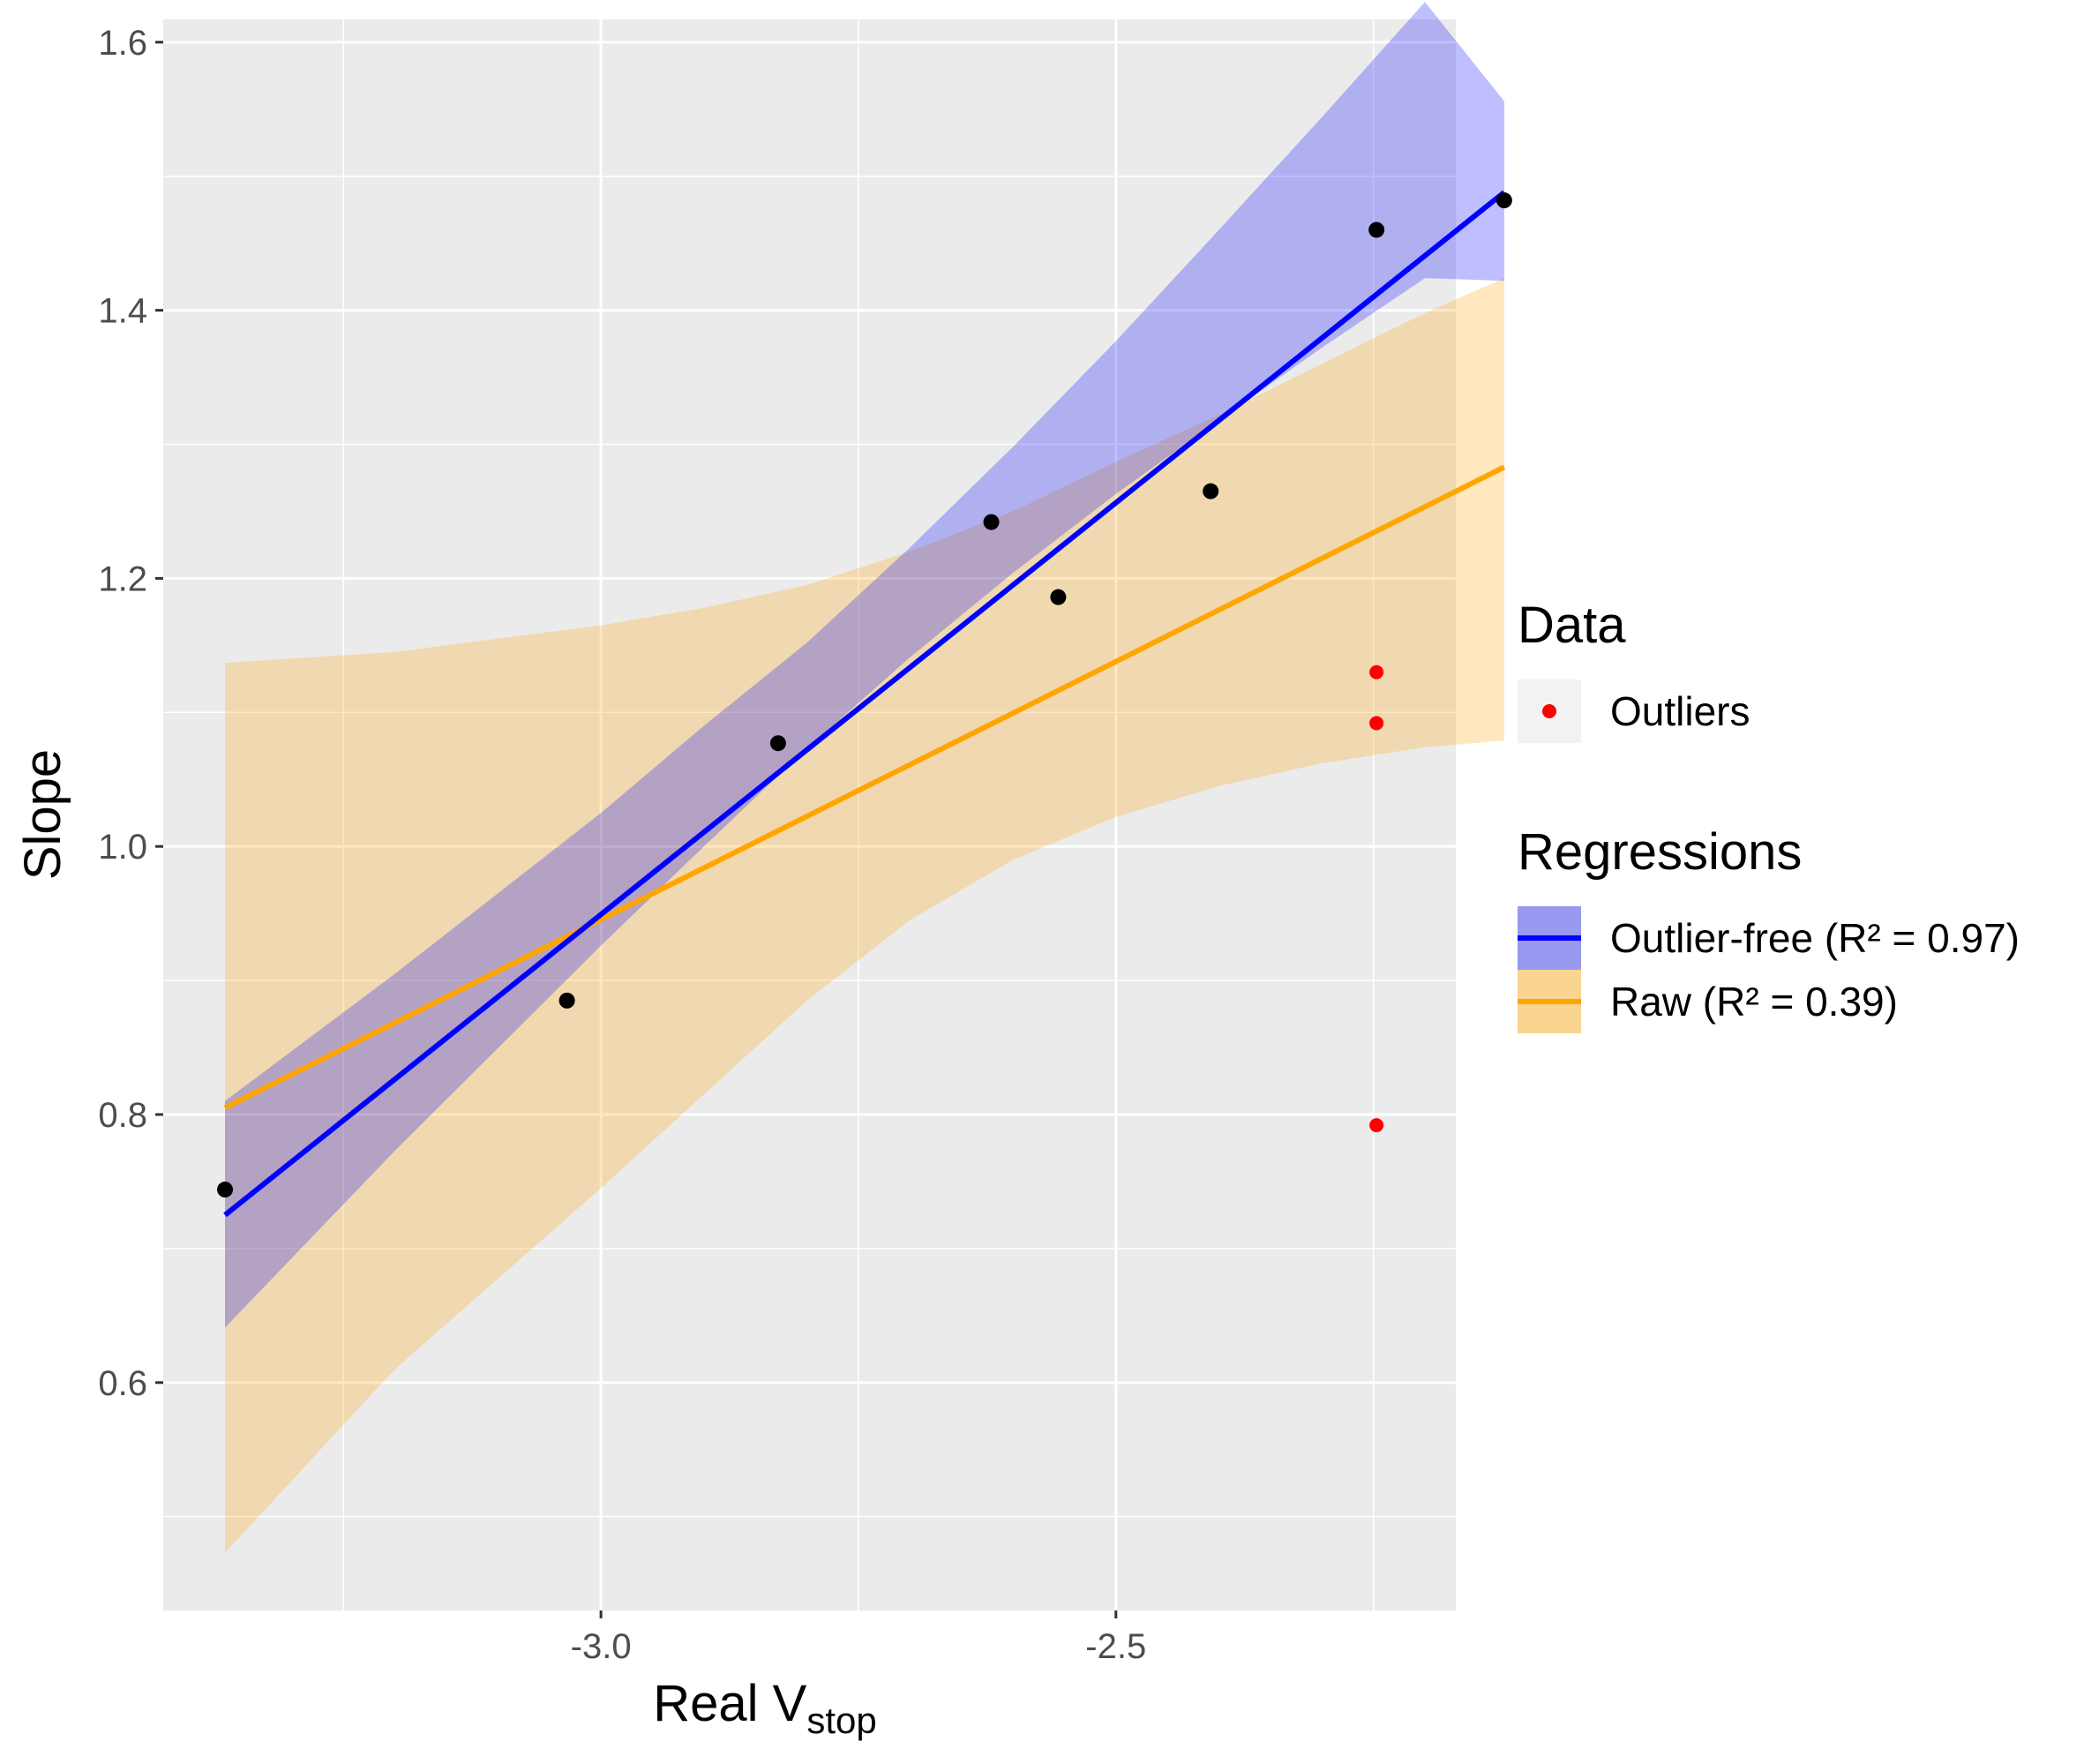 The image size is (2084, 1764). What do you see at coordinates (122, 311) in the screenshot?
I see `y-tick-label: 1.4` at bounding box center [122, 311].